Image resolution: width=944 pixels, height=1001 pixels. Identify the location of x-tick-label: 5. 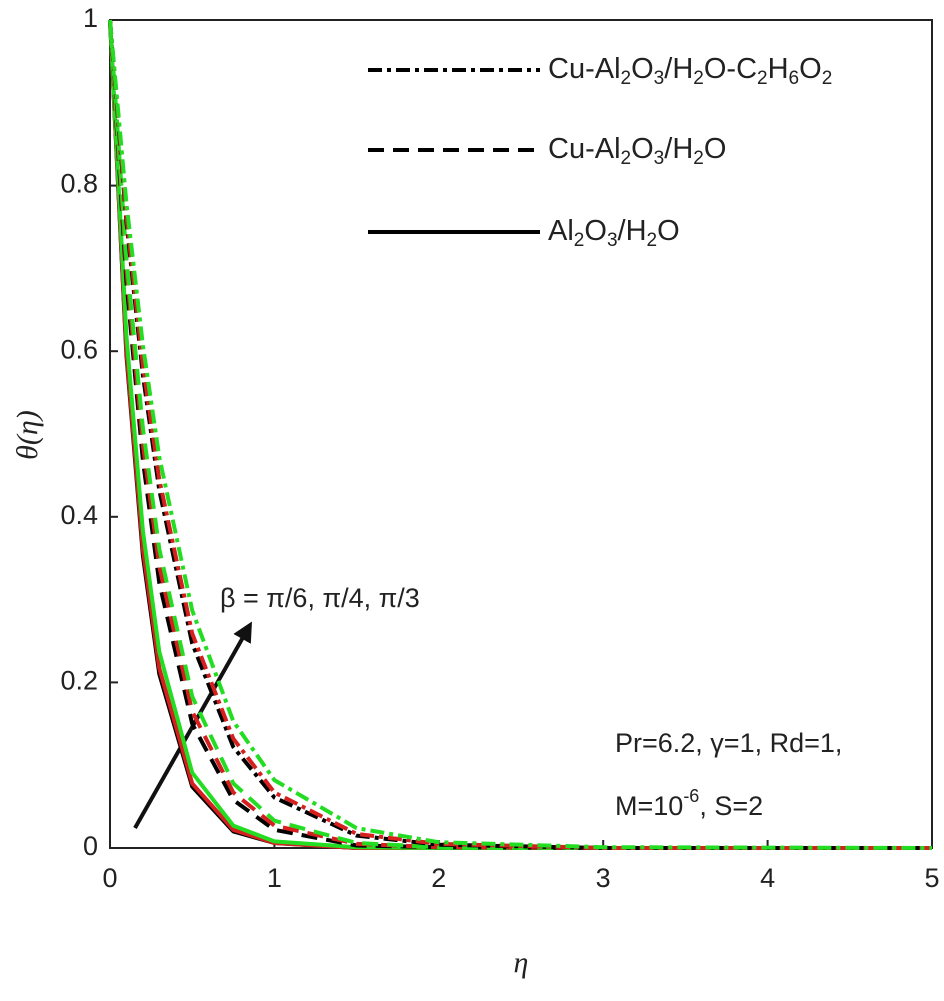
(931, 878).